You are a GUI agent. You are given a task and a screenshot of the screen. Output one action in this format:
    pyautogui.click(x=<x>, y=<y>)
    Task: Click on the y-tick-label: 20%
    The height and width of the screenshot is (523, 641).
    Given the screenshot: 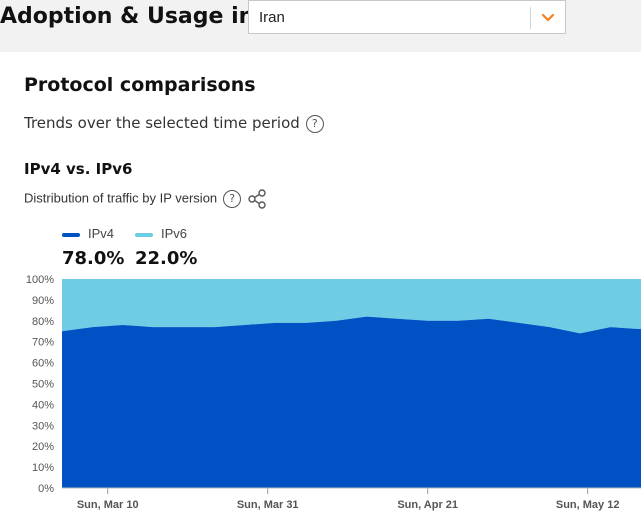 What is the action you would take?
    pyautogui.click(x=43, y=447)
    